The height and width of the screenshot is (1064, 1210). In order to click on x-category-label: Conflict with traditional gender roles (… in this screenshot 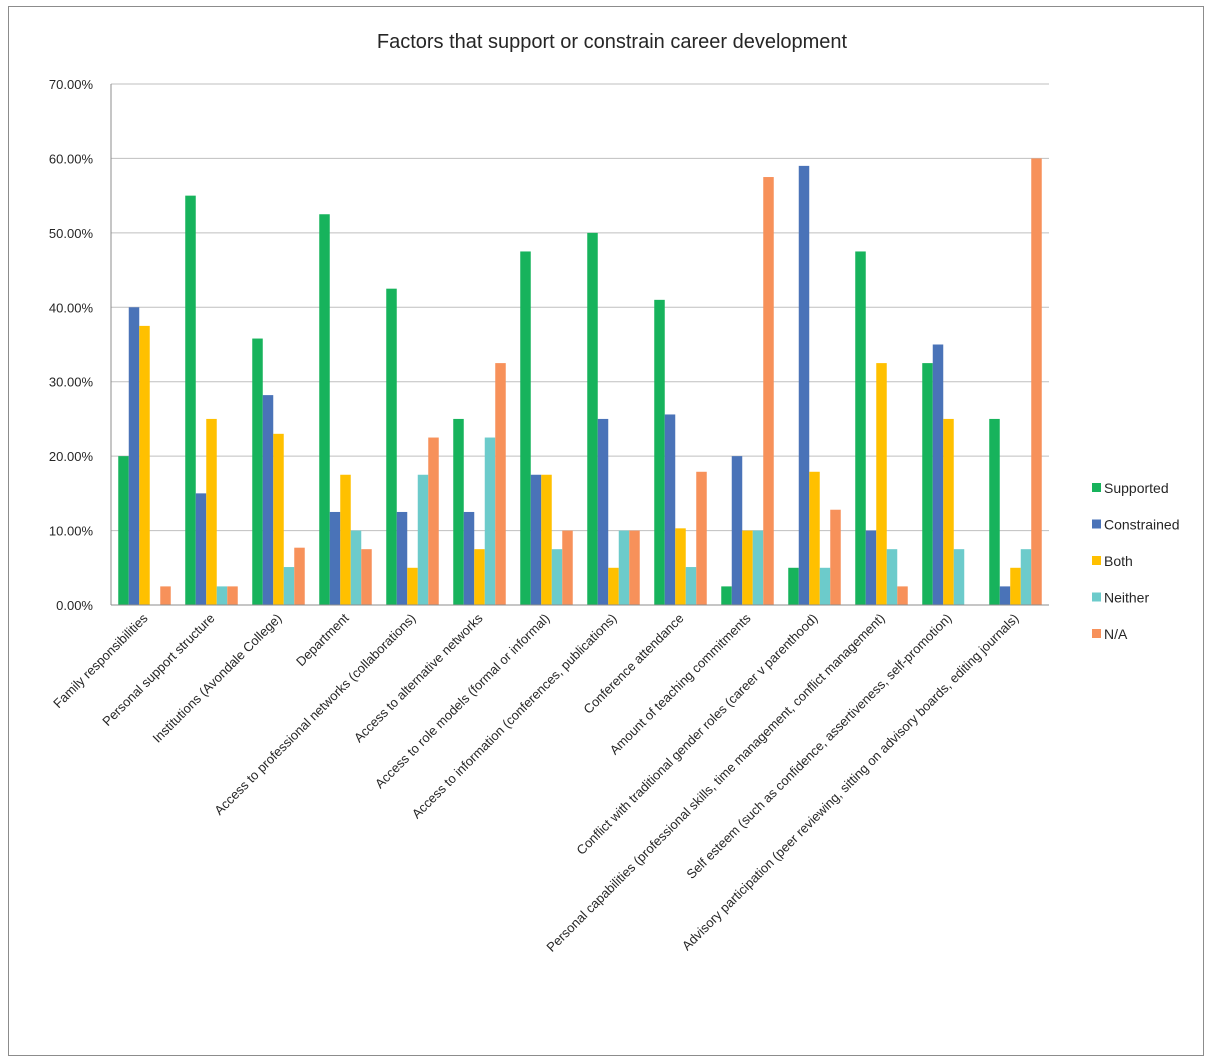, I will do `click(696, 734)`.